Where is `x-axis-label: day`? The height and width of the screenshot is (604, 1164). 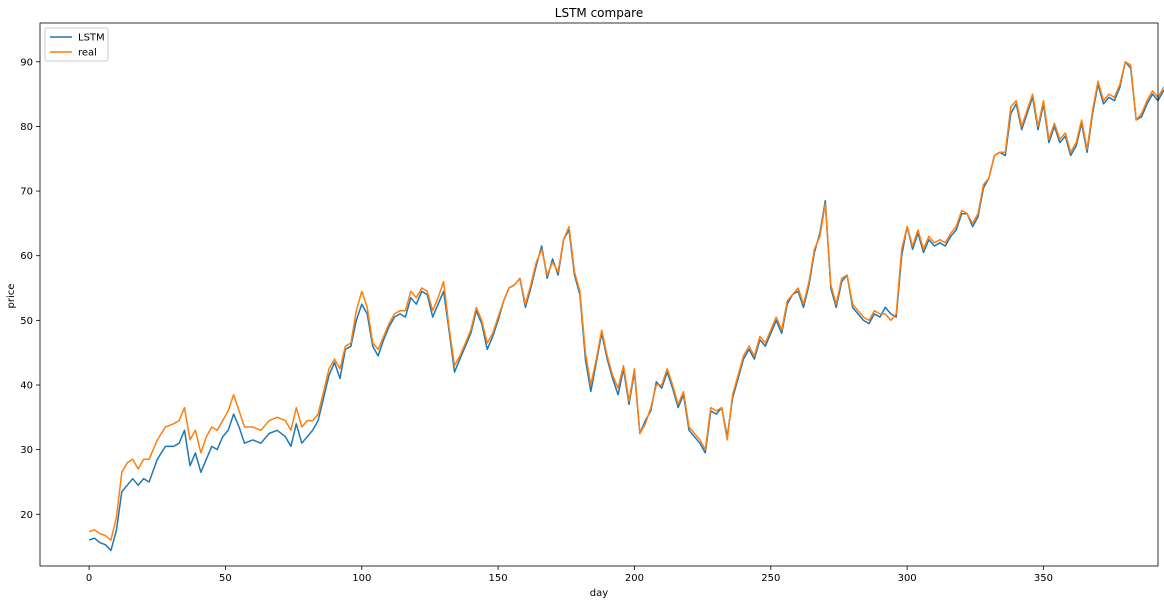
x-axis-label: day is located at coordinates (599, 593).